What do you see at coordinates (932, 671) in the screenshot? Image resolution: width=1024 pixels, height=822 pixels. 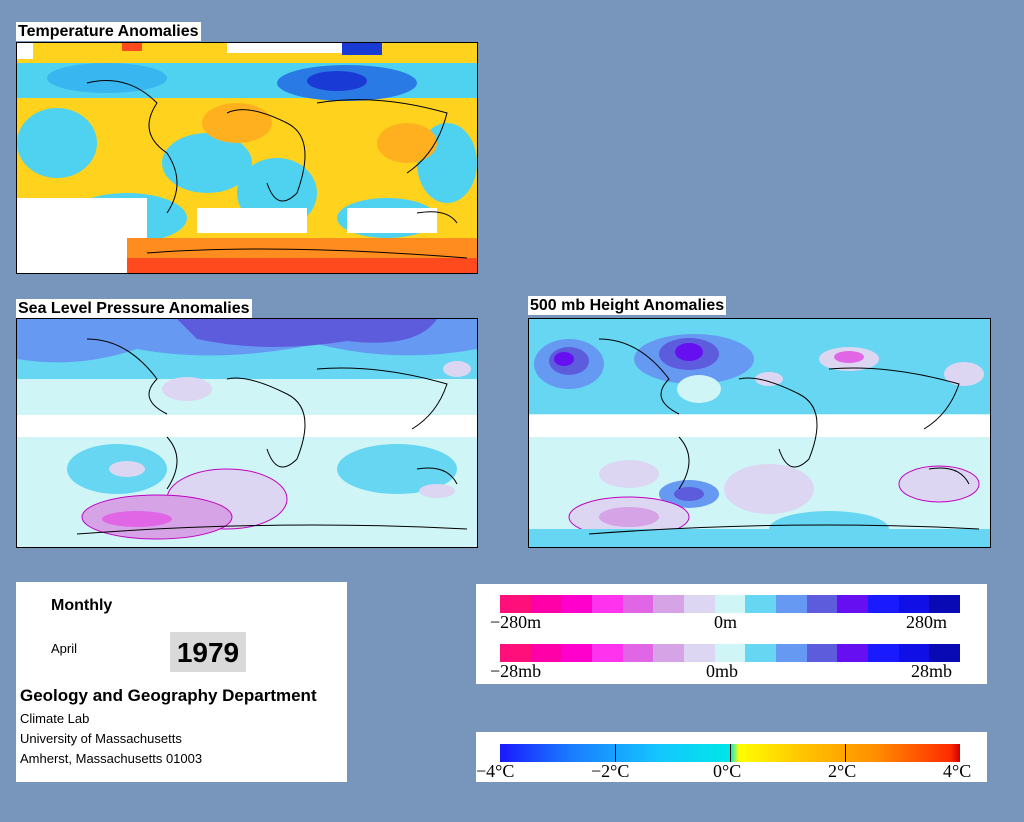 I see `pressure-max-label: 28mb` at bounding box center [932, 671].